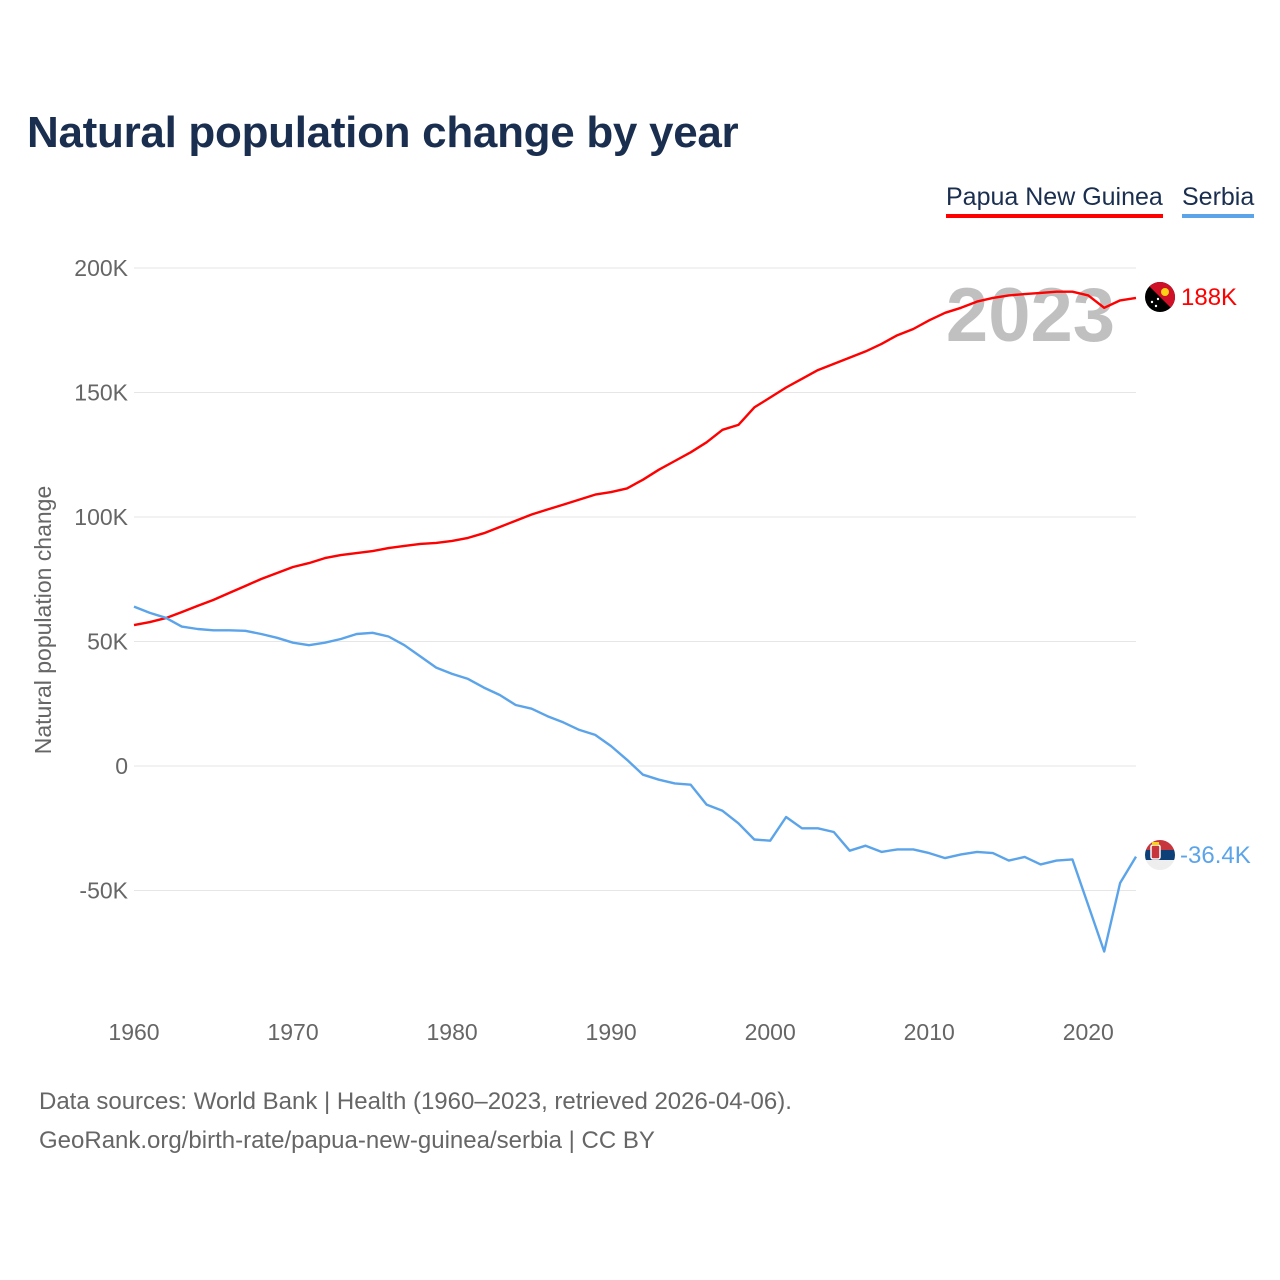 The height and width of the screenshot is (1280, 1280). Describe the element at coordinates (1030, 315) in the screenshot. I see `year-watermark: 2023` at that location.